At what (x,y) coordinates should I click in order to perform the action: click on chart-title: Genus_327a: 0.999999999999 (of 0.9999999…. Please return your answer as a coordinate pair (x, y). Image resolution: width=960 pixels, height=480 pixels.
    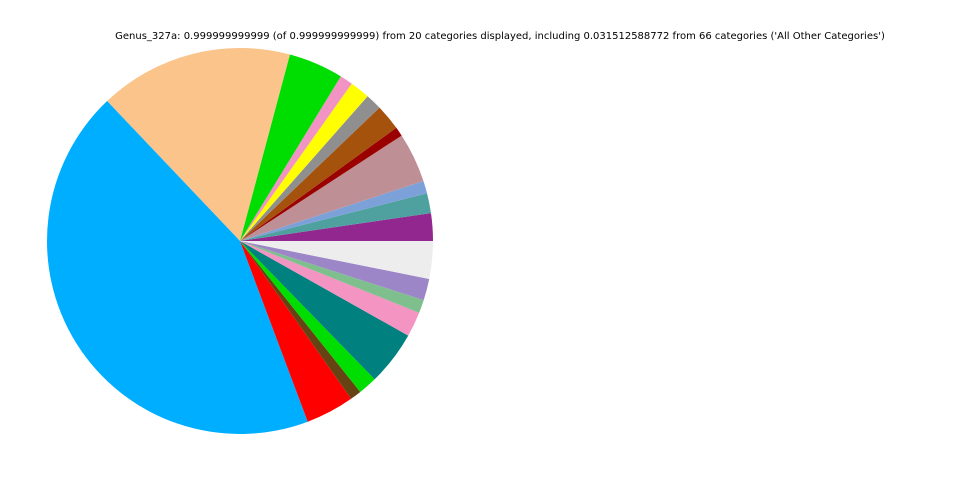
    Looking at the image, I should click on (500, 36).